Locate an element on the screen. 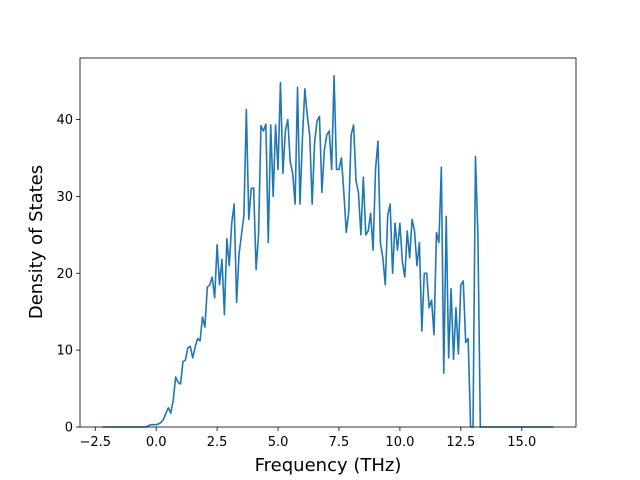 The height and width of the screenshot is (480, 640). y-tick-label: 20 is located at coordinates (64, 274).